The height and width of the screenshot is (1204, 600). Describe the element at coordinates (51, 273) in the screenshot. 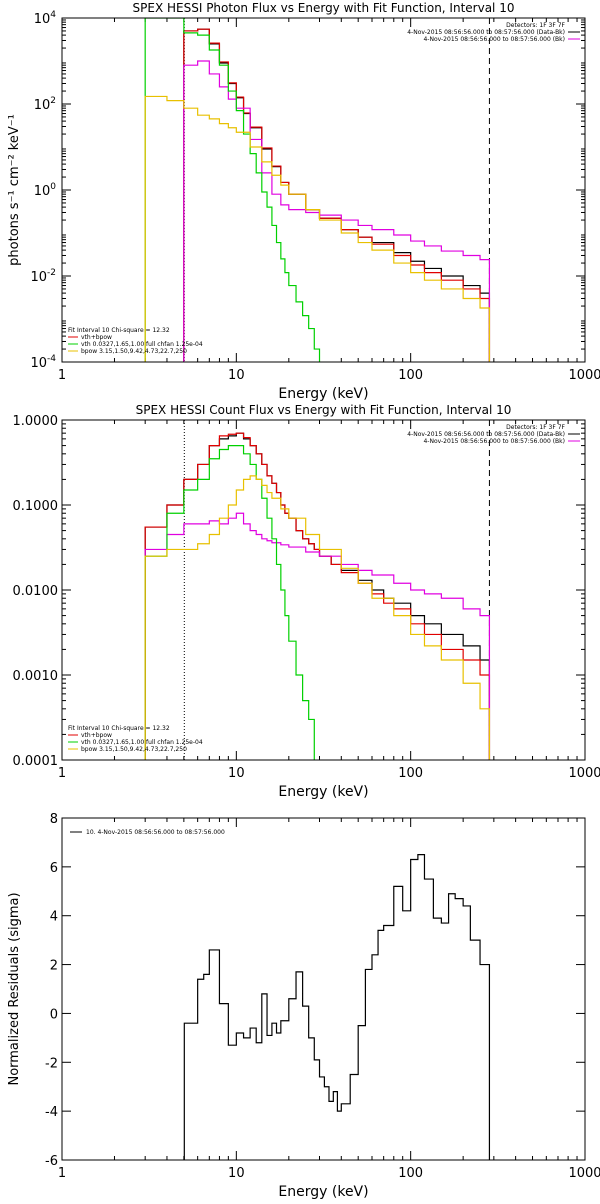

I see `y-tick-exponent: -2` at that location.